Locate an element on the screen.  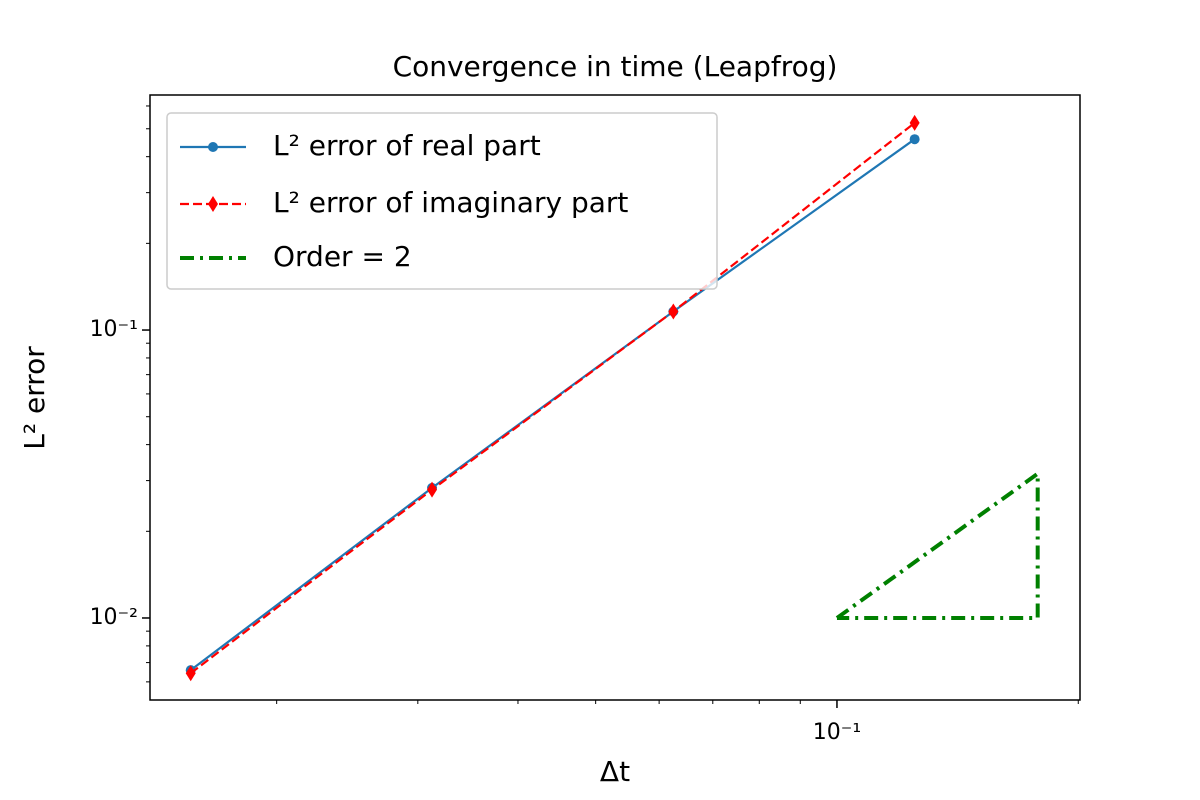
legend-label: Order = 2 is located at coordinates (342, 256).